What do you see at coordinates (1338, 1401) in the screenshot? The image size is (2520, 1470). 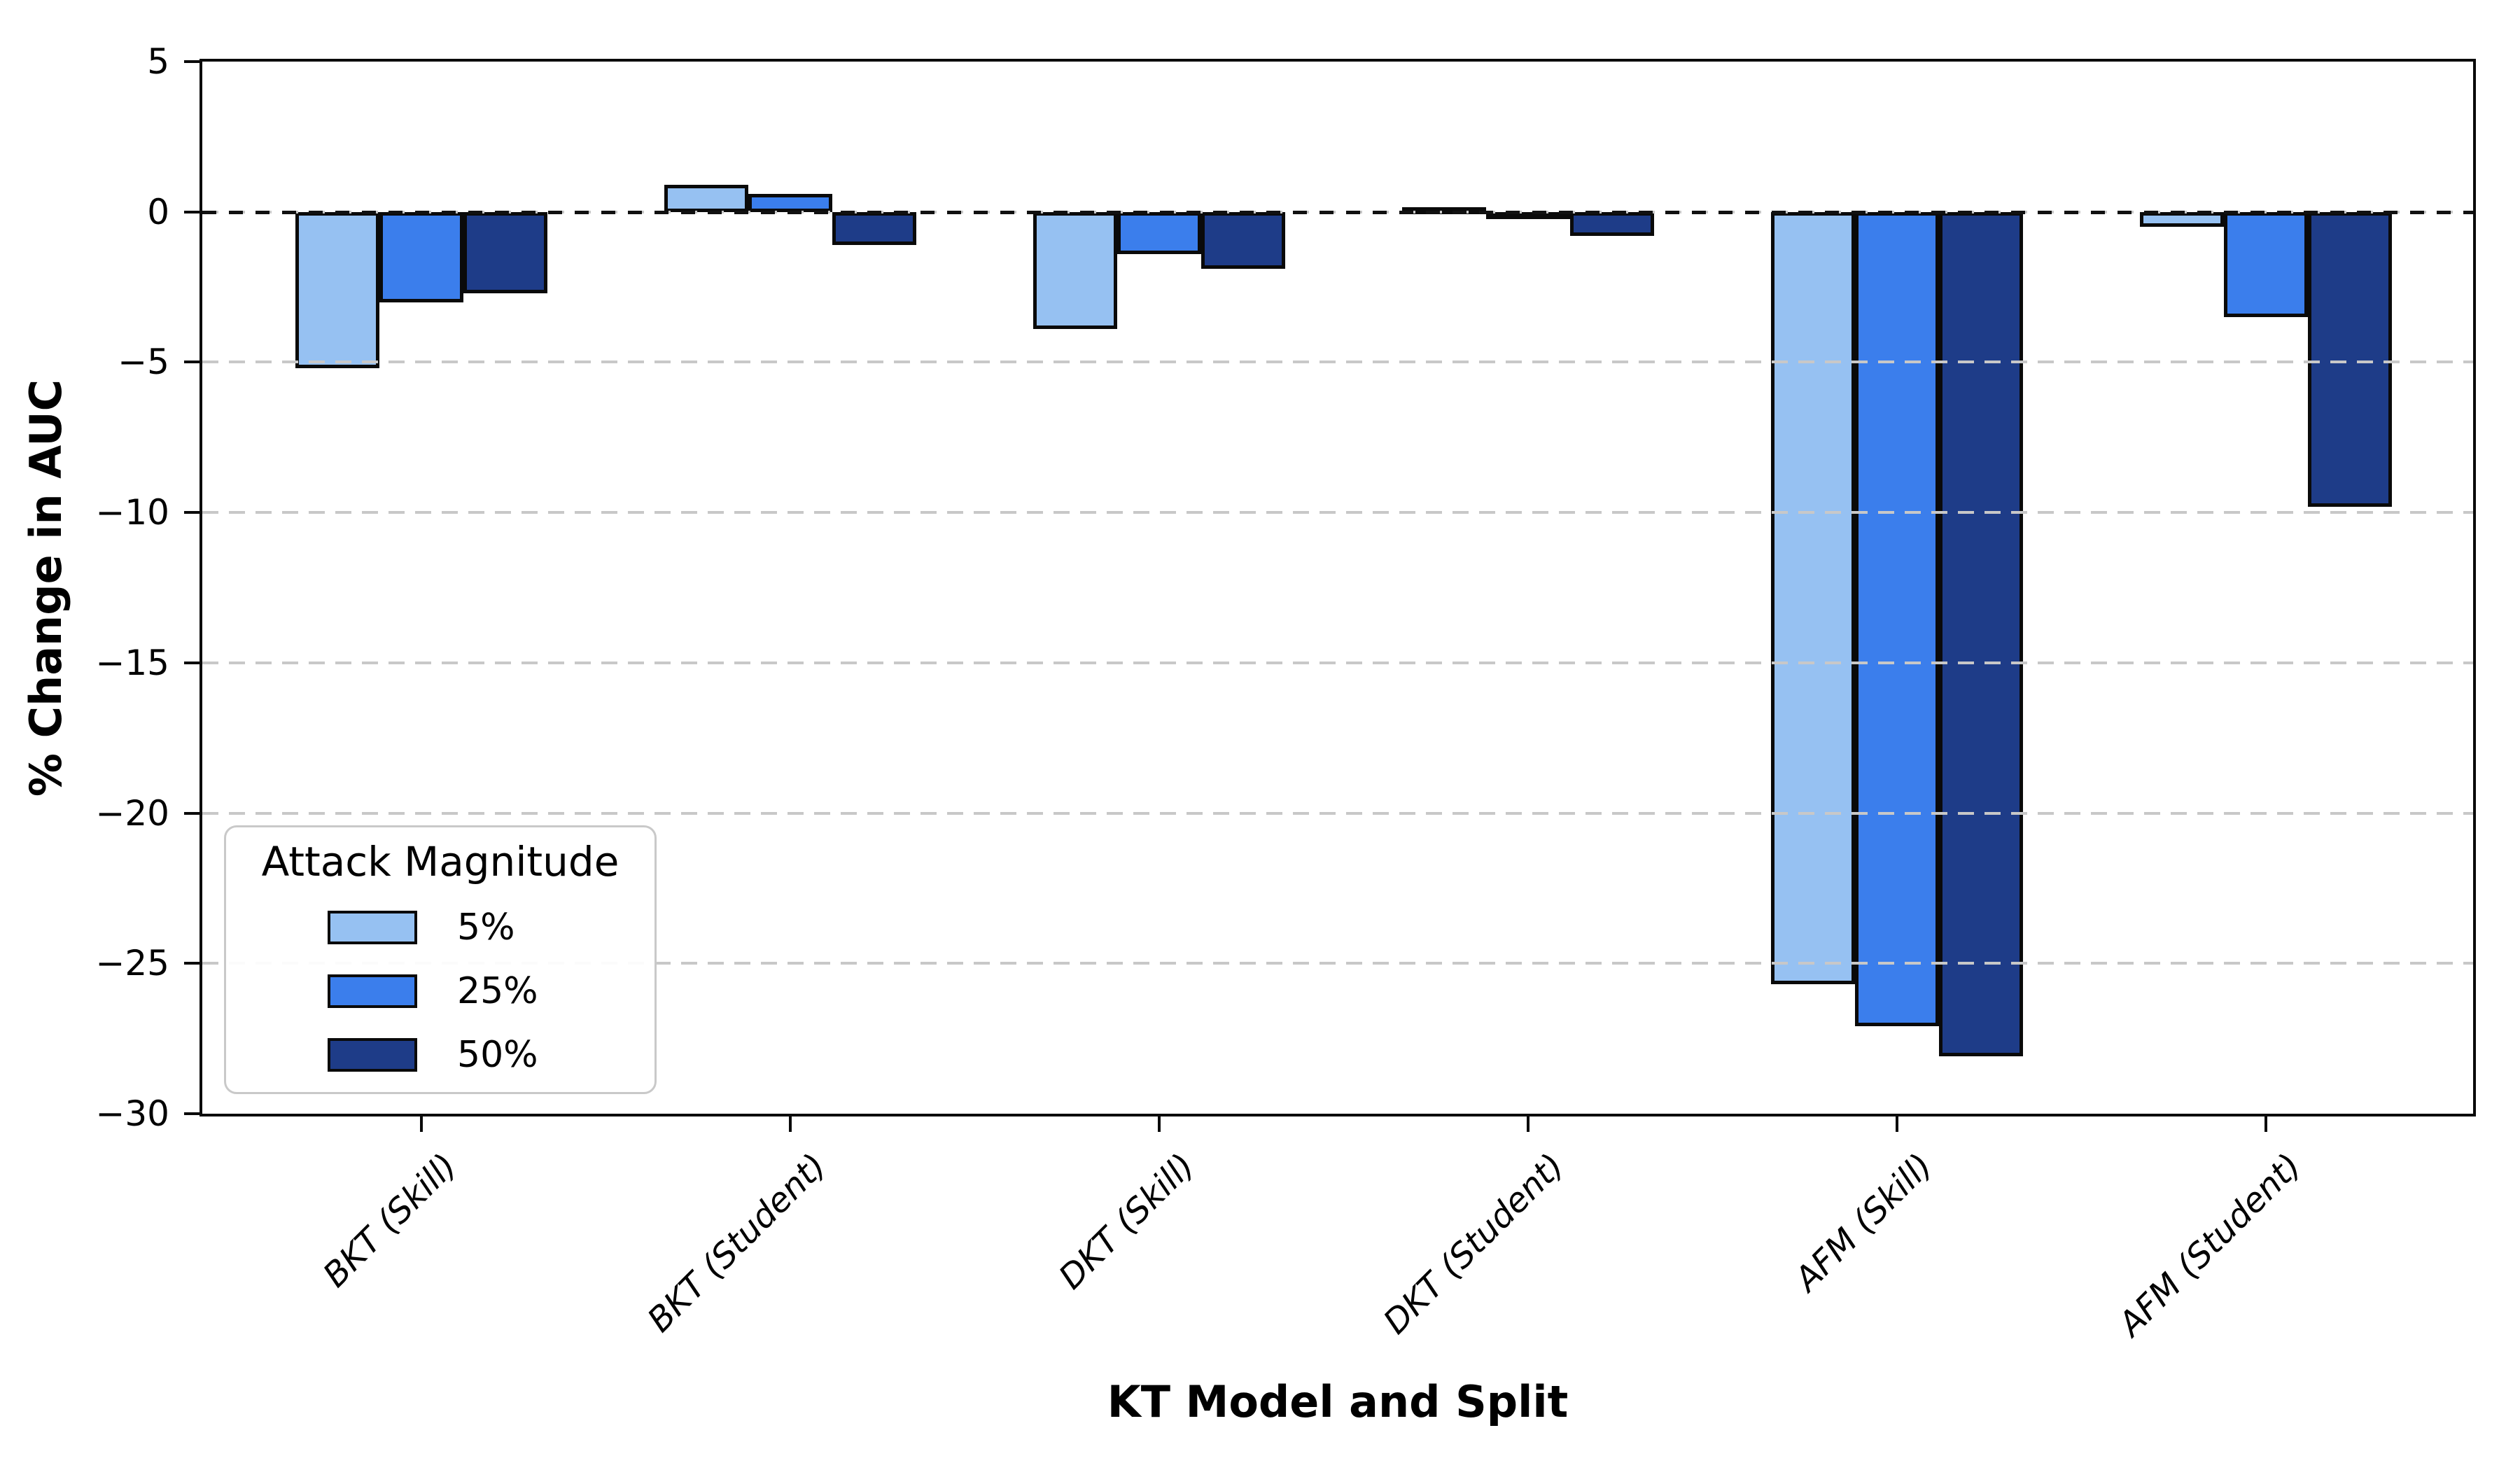 I see `x-axis-label: KT Model and Split` at bounding box center [1338, 1401].